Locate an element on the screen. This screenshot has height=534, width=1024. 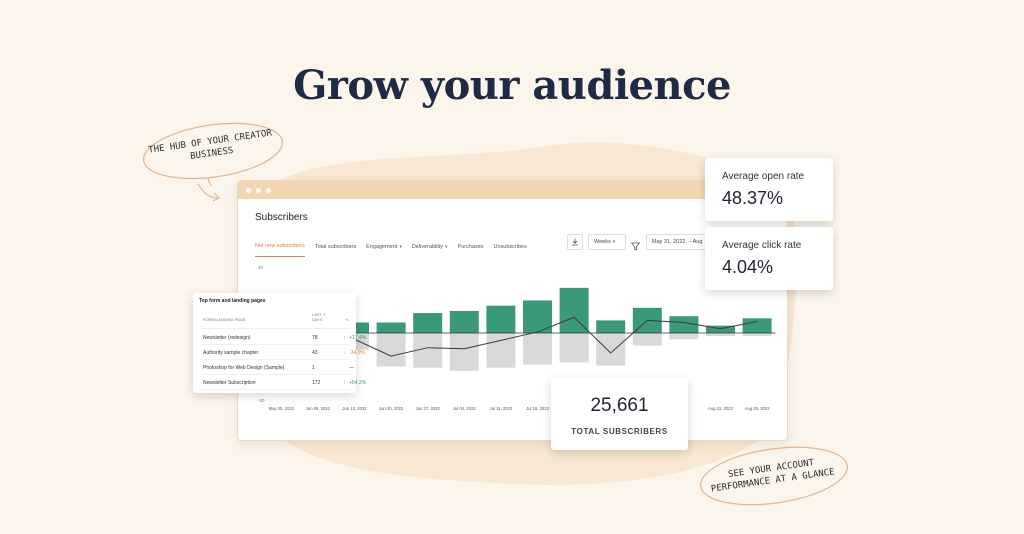
callout-oval-hub is located at coordinates (213, 154).